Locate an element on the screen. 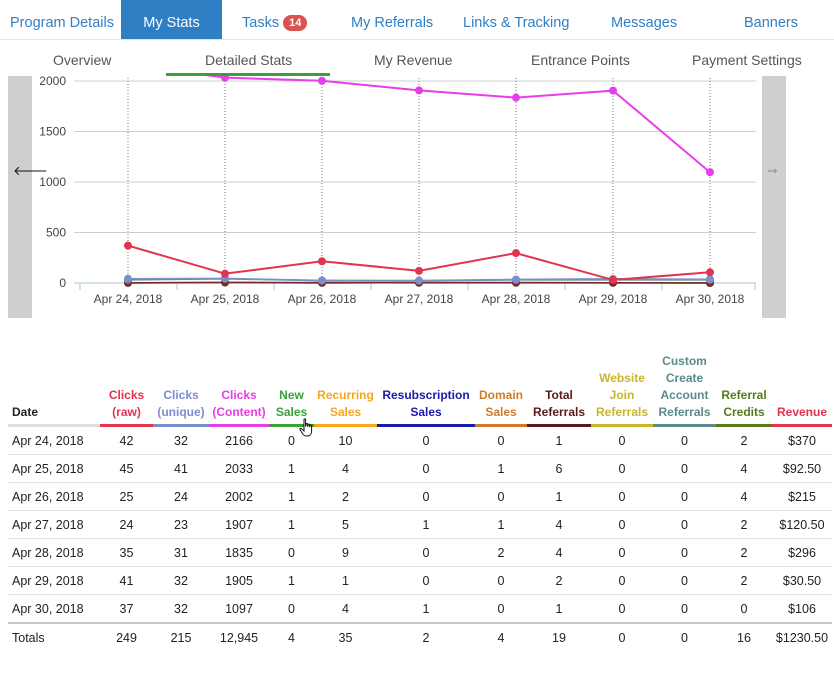 This screenshot has width=834, height=685. tab-tasks: Tasks 14 is located at coordinates (275, 19).